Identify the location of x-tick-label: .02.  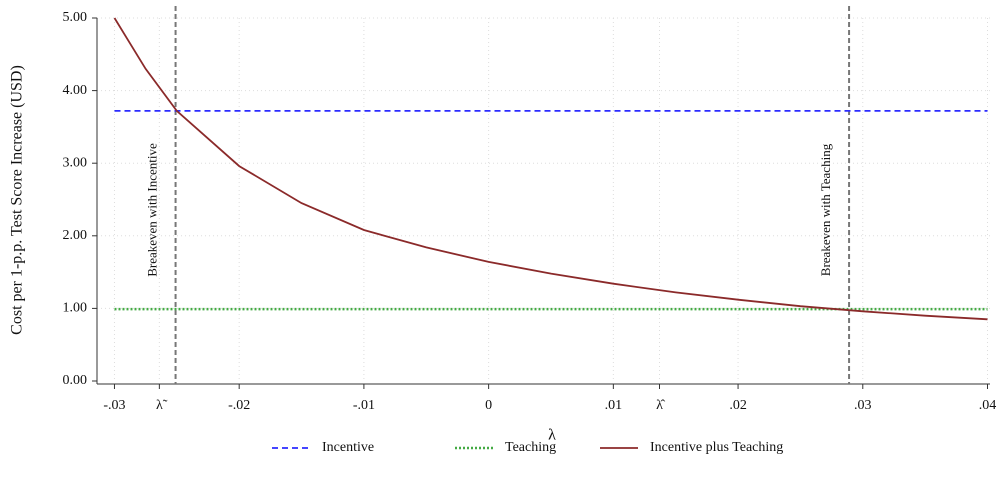
(738, 405).